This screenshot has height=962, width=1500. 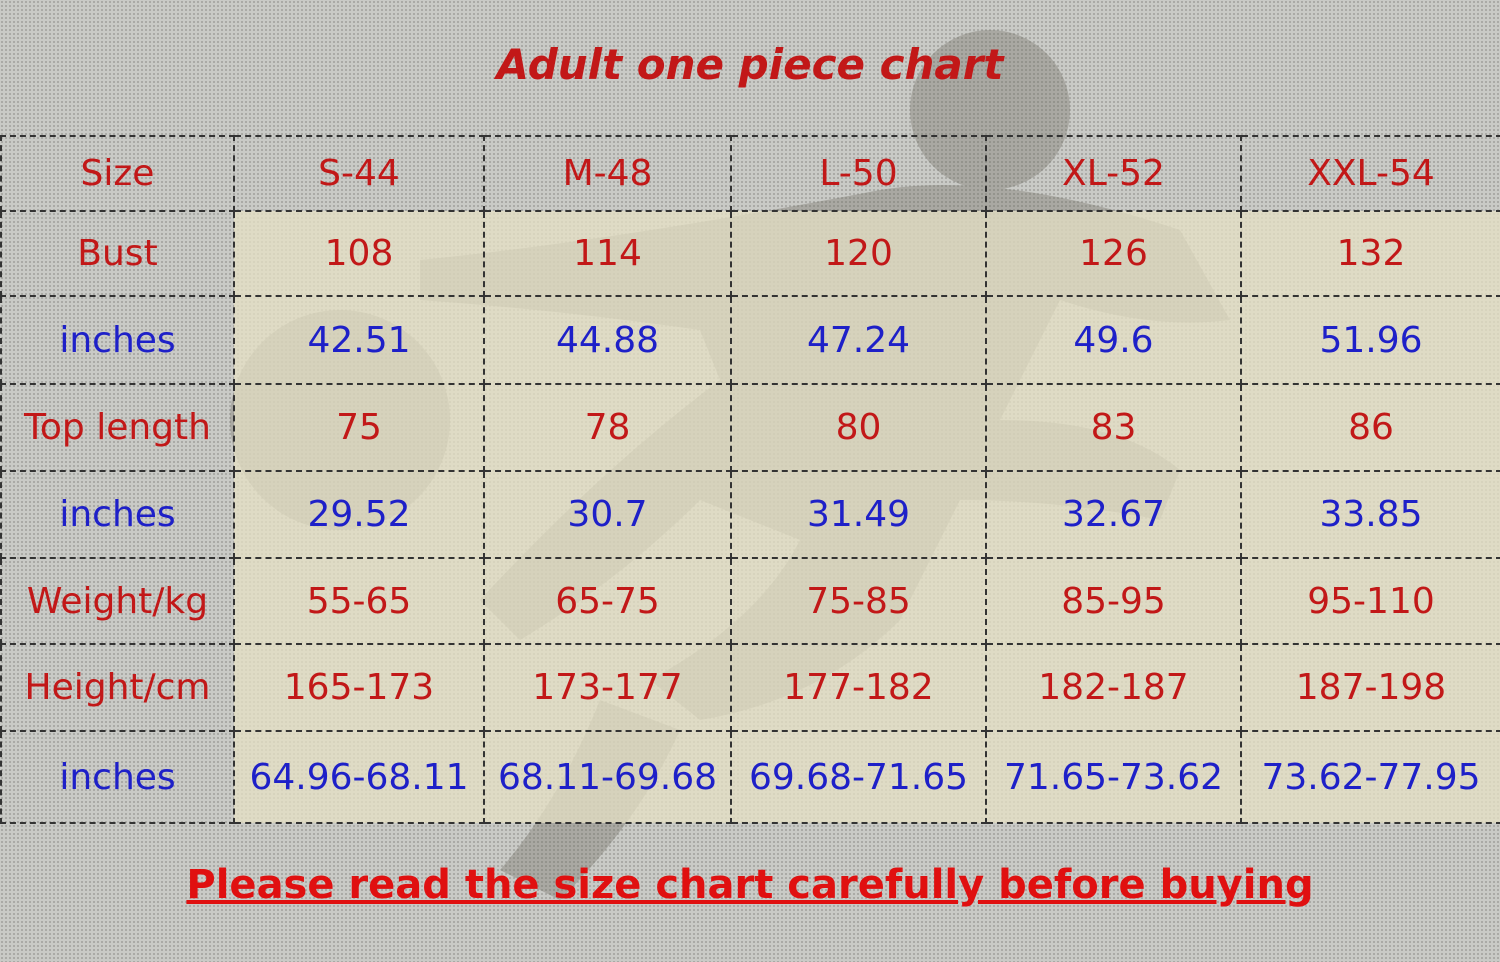 What do you see at coordinates (1113, 340) in the screenshot?
I see `table-cell: 49.6` at bounding box center [1113, 340].